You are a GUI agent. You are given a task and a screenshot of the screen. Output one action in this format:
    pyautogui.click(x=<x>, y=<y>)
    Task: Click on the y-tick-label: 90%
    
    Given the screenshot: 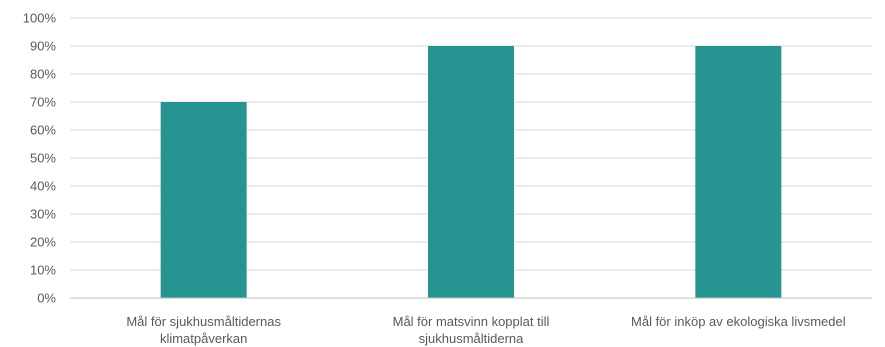 What is the action you would take?
    pyautogui.click(x=43, y=46)
    